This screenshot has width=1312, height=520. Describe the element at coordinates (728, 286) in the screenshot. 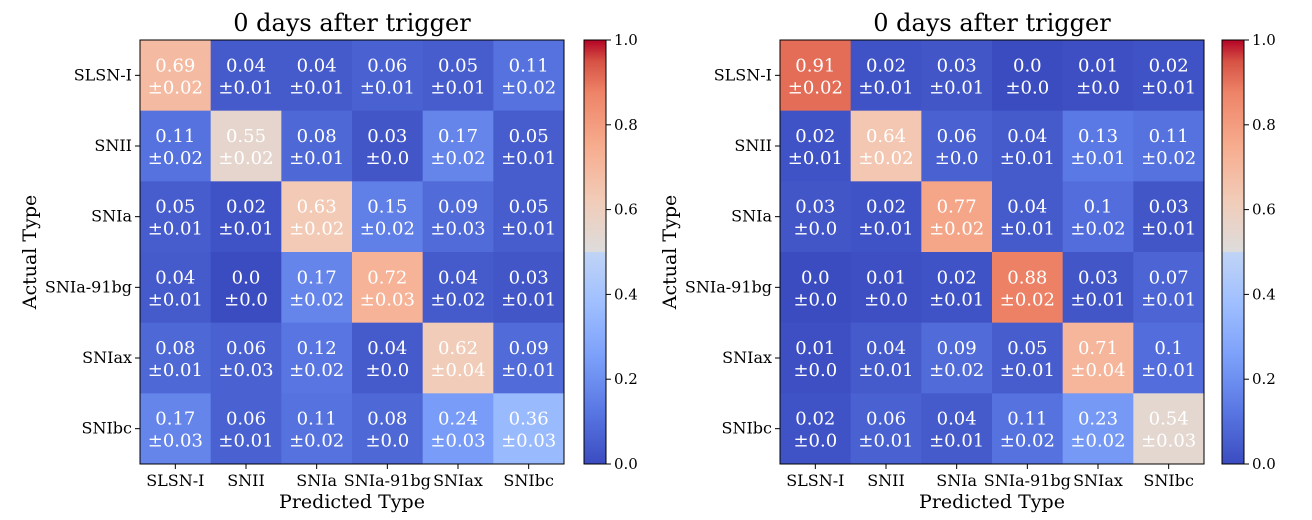

I see `y-tick-label: SNIa-91bg` at that location.